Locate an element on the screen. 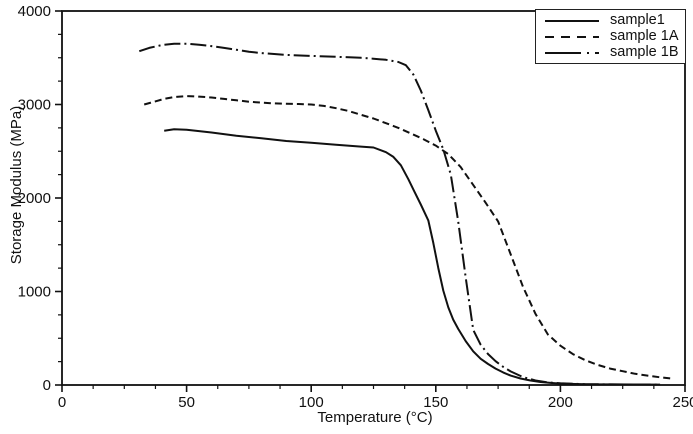 The image size is (693, 434). legend-item-sample1: sample1 is located at coordinates (610, 20).